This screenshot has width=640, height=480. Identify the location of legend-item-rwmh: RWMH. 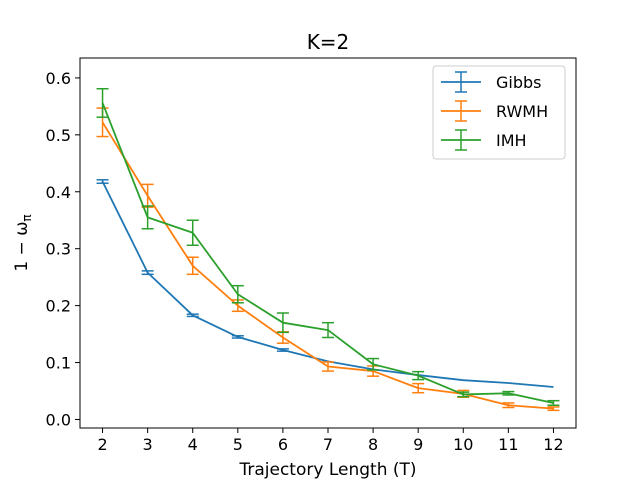
(494, 111).